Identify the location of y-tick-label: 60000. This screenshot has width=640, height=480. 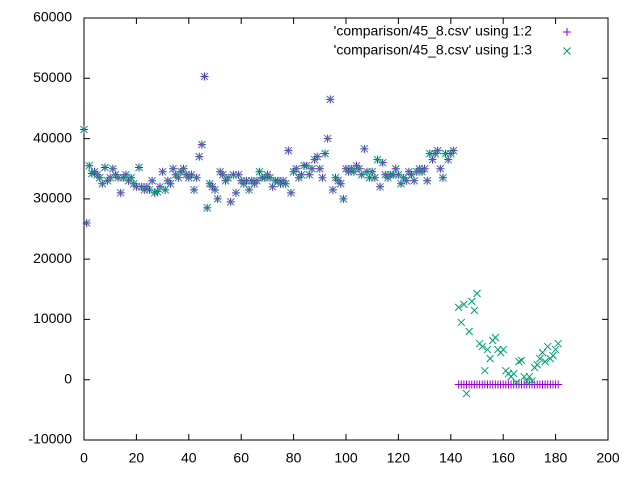
(52, 17).